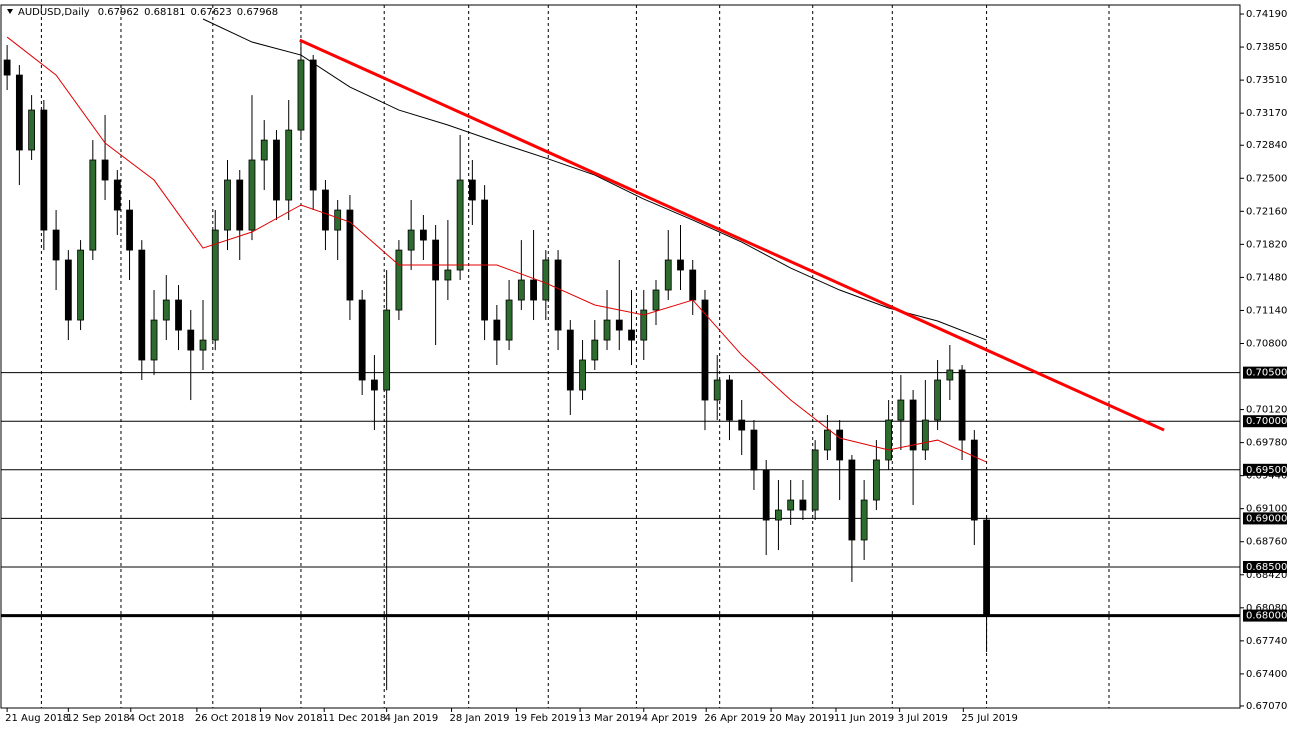  I want to click on level-label: 0.69500, so click(1266, 470).